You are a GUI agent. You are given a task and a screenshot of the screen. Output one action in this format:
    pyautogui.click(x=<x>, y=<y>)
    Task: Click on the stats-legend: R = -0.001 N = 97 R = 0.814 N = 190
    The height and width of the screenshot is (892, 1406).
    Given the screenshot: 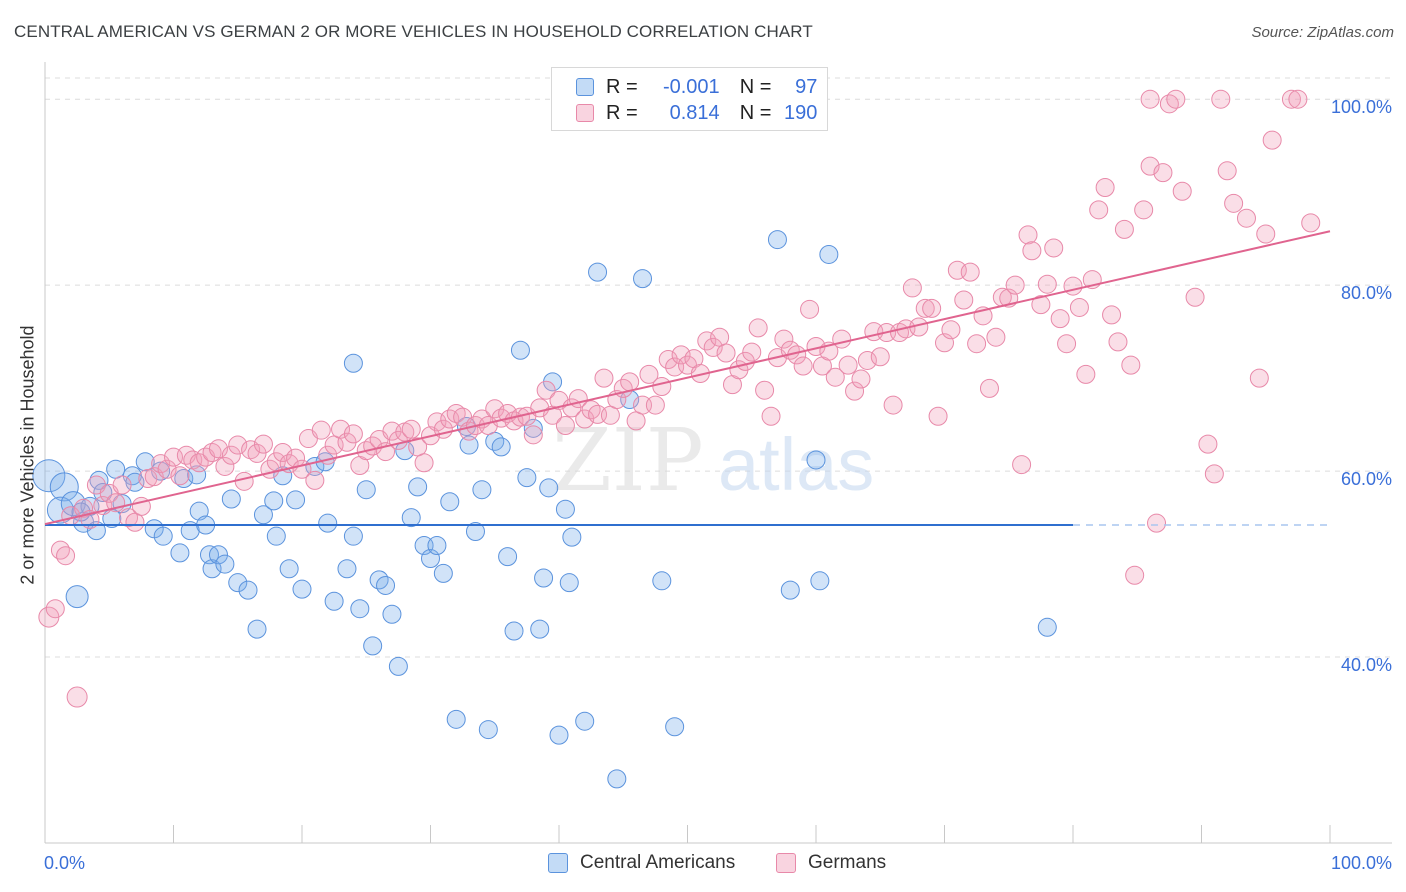 What is the action you would take?
    pyautogui.click(x=689, y=99)
    